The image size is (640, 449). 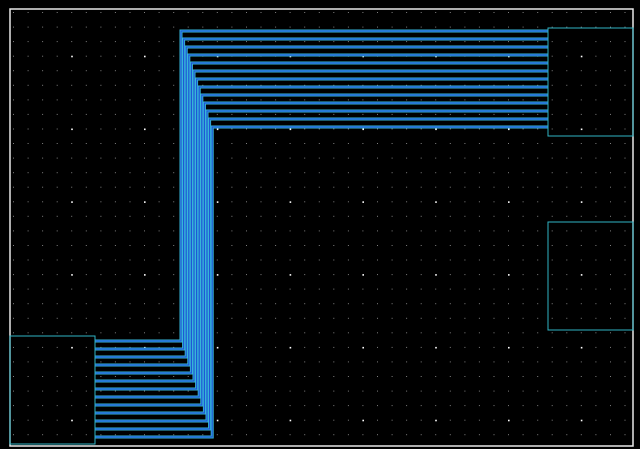 I want to click on pad-top-right, so click(x=590, y=82).